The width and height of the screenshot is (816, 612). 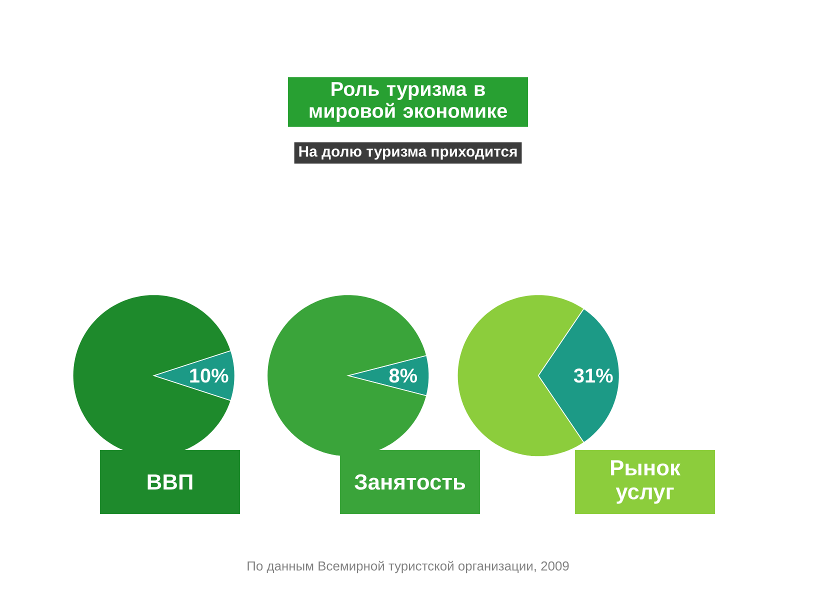 I want to click on data-label: 10%, so click(x=209, y=375).